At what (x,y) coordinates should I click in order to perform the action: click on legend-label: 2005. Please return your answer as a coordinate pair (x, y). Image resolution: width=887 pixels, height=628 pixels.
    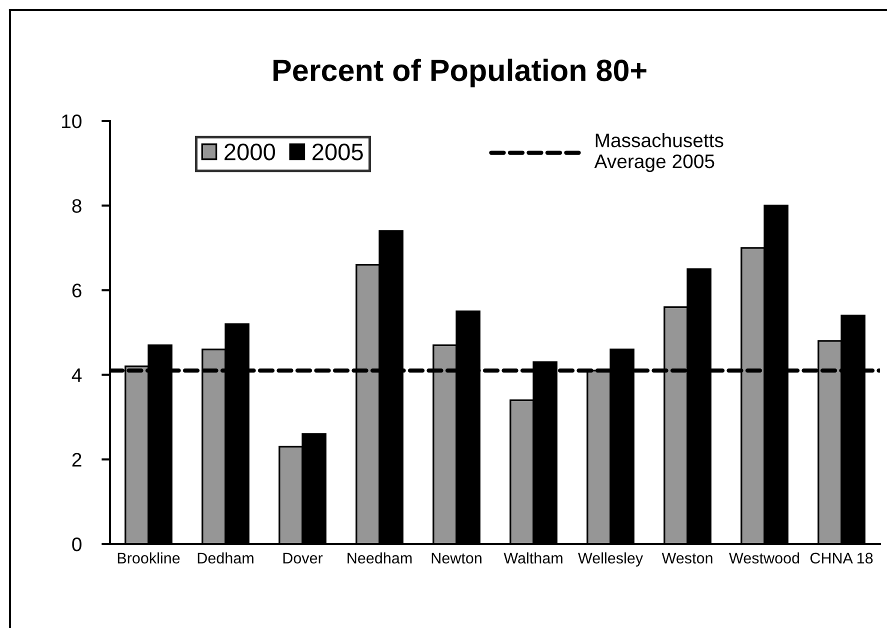
    Looking at the image, I should click on (337, 152).